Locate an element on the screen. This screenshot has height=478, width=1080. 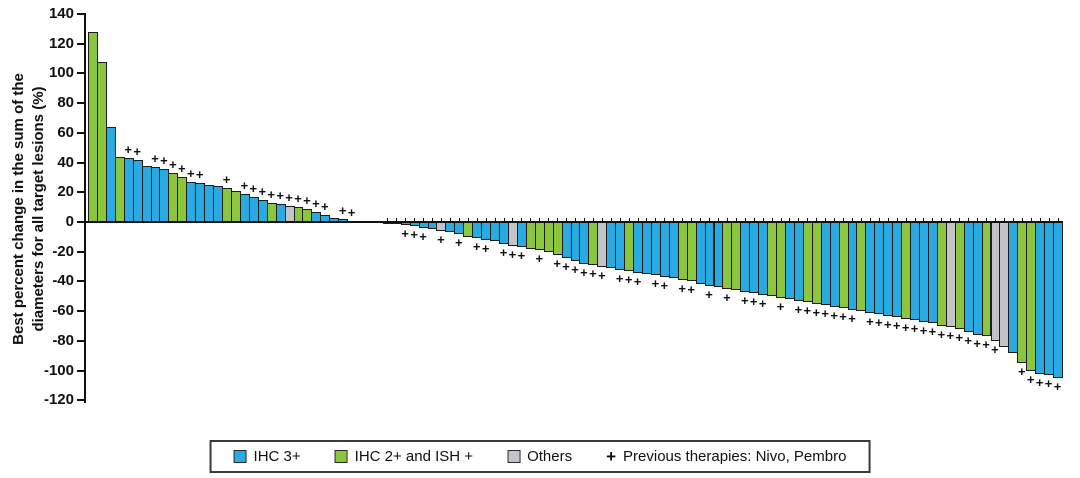
legend-item-previous-therapies-label: Previous therapies: Nivo, Pembro is located at coordinates (735, 456).